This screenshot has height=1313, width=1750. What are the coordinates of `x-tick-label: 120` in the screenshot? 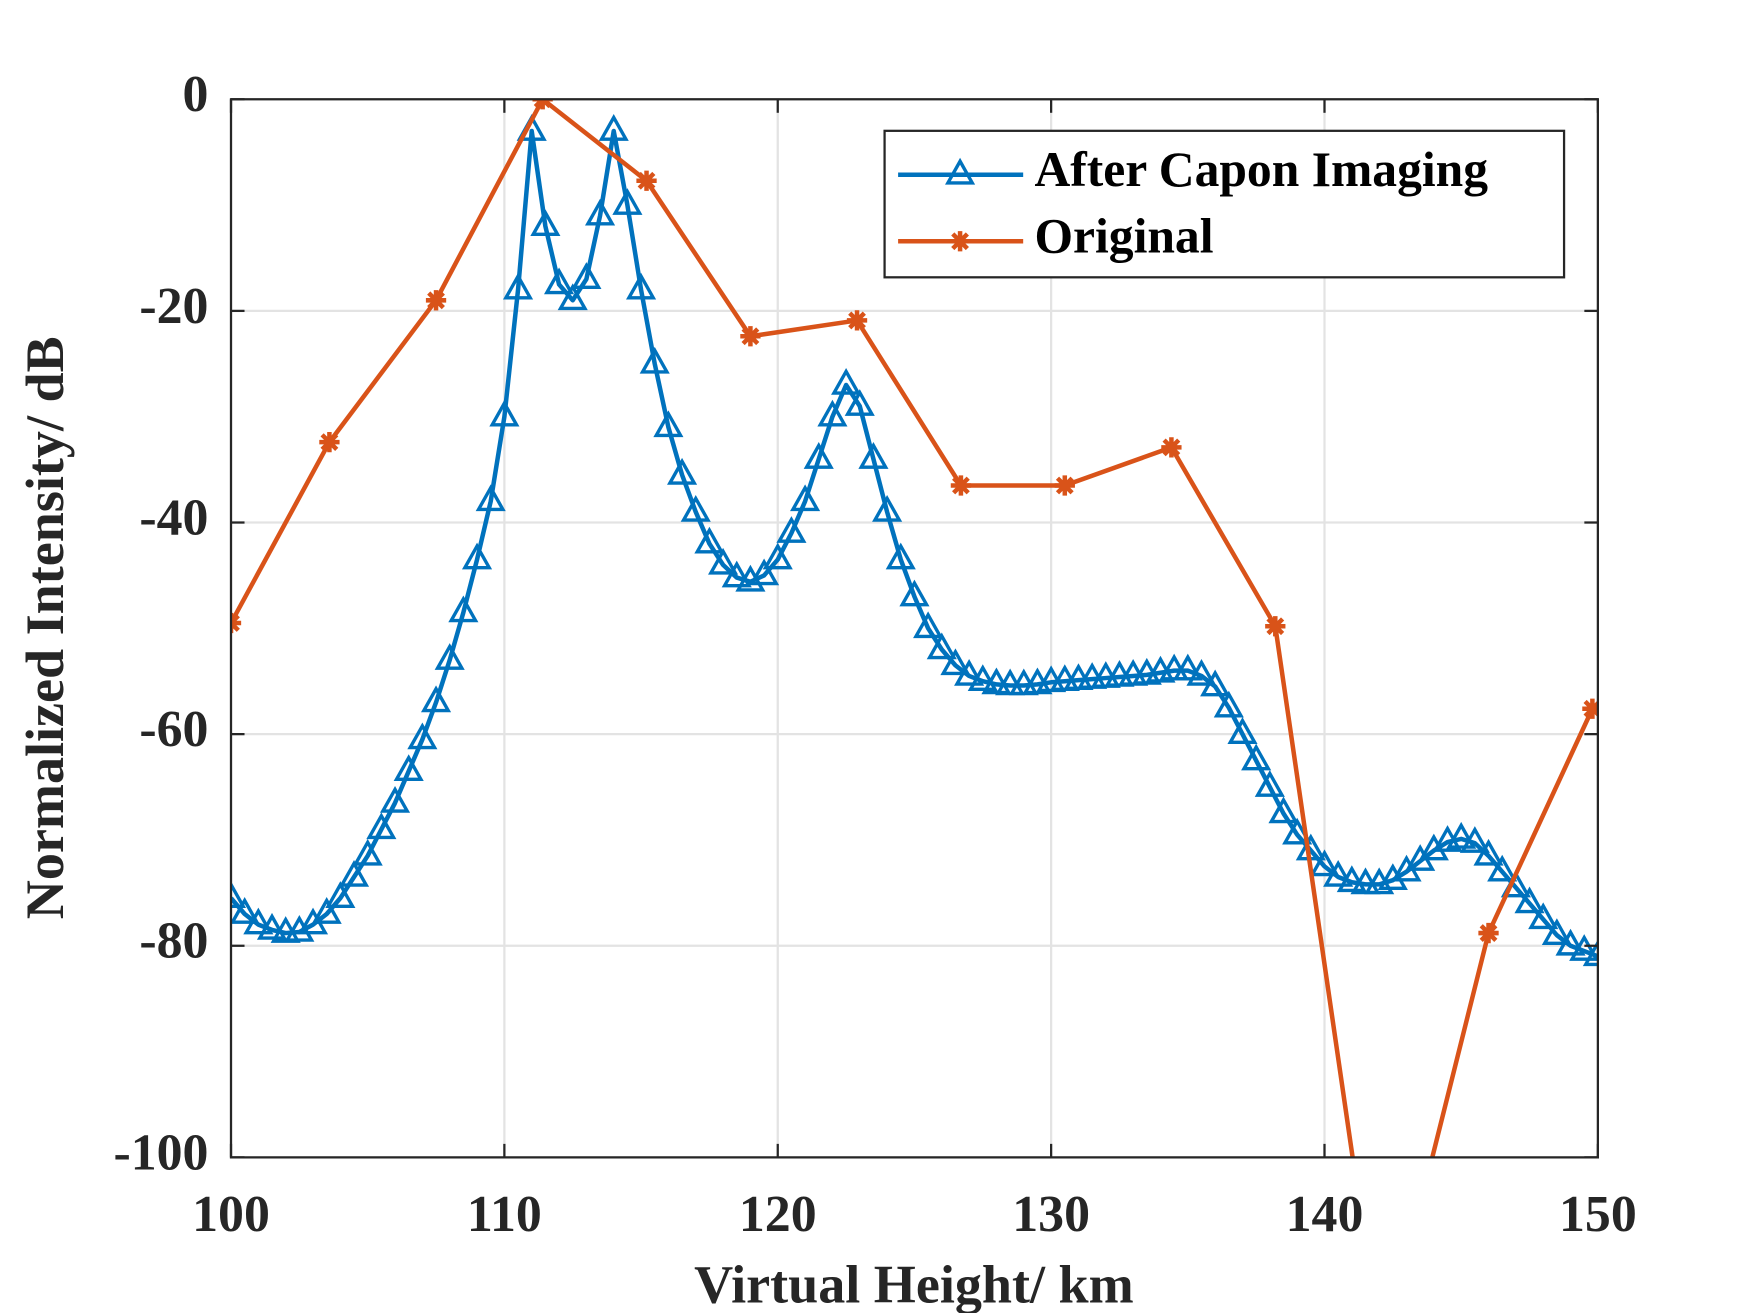 It's located at (778, 1214).